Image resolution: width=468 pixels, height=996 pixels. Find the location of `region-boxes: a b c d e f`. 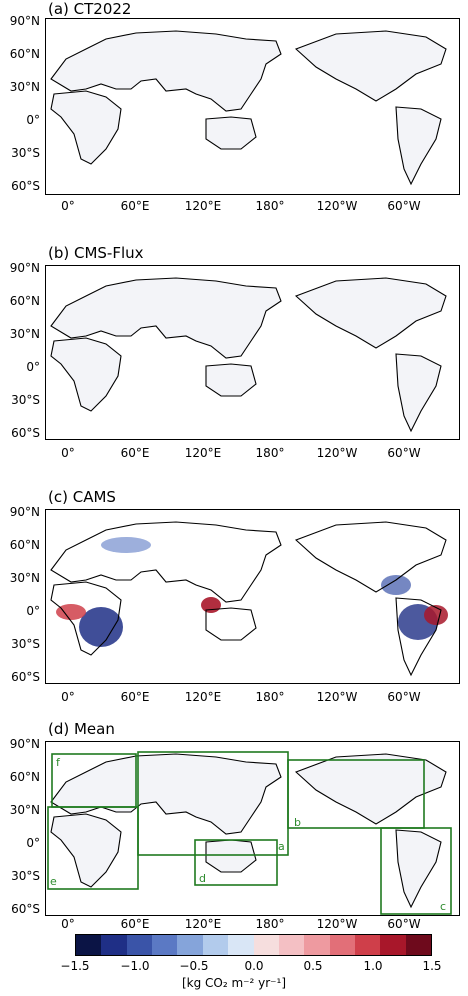

region-boxes: a b c d e f is located at coordinates (249, 833).